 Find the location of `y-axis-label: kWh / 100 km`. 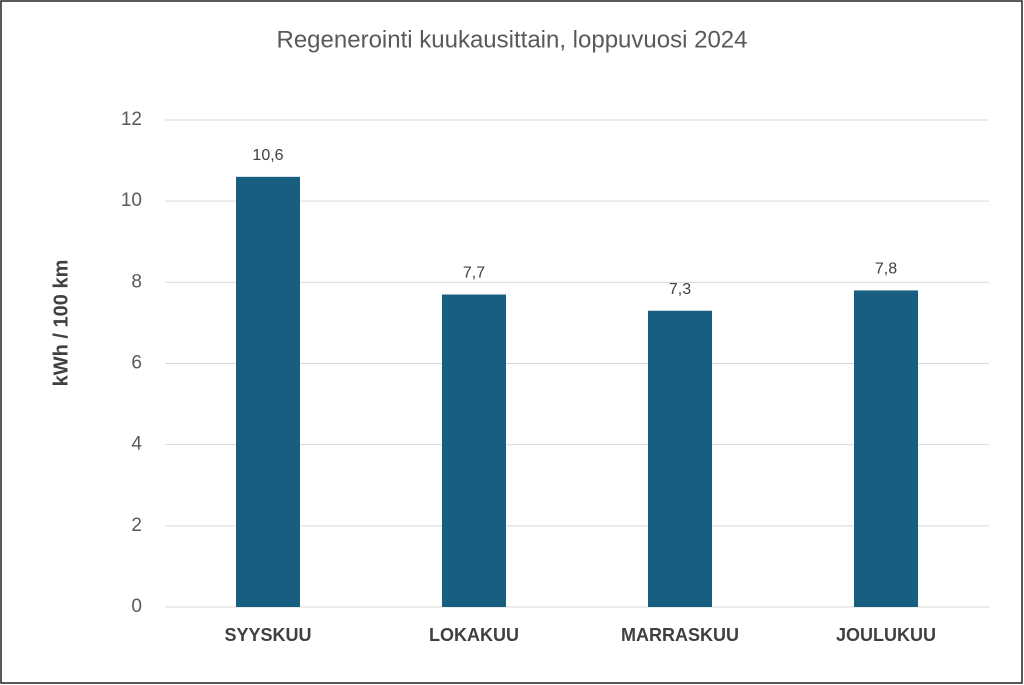

y-axis-label: kWh / 100 km is located at coordinates (61, 323).